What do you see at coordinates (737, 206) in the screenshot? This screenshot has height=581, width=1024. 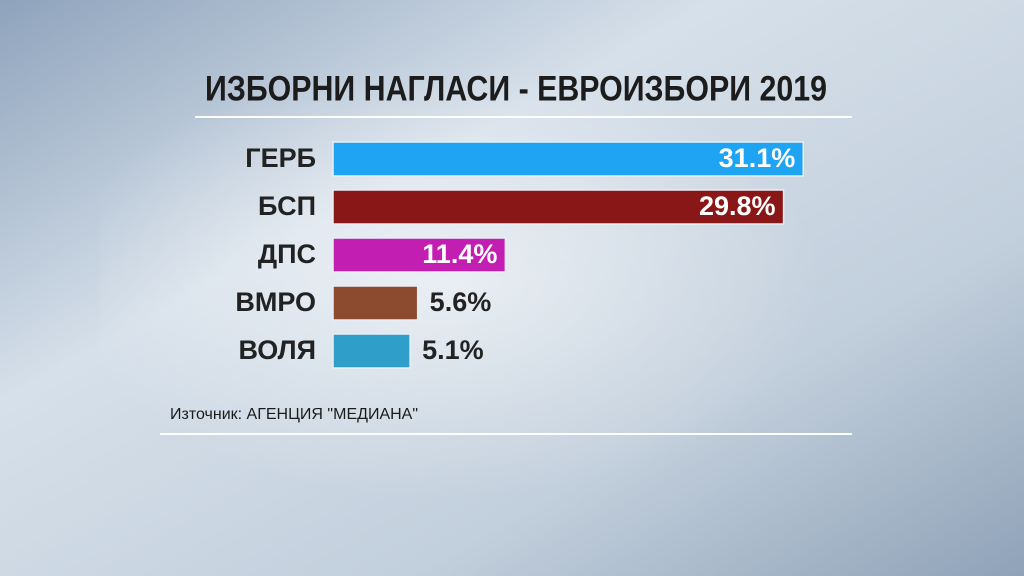 I see `value-label: 29.8%` at bounding box center [737, 206].